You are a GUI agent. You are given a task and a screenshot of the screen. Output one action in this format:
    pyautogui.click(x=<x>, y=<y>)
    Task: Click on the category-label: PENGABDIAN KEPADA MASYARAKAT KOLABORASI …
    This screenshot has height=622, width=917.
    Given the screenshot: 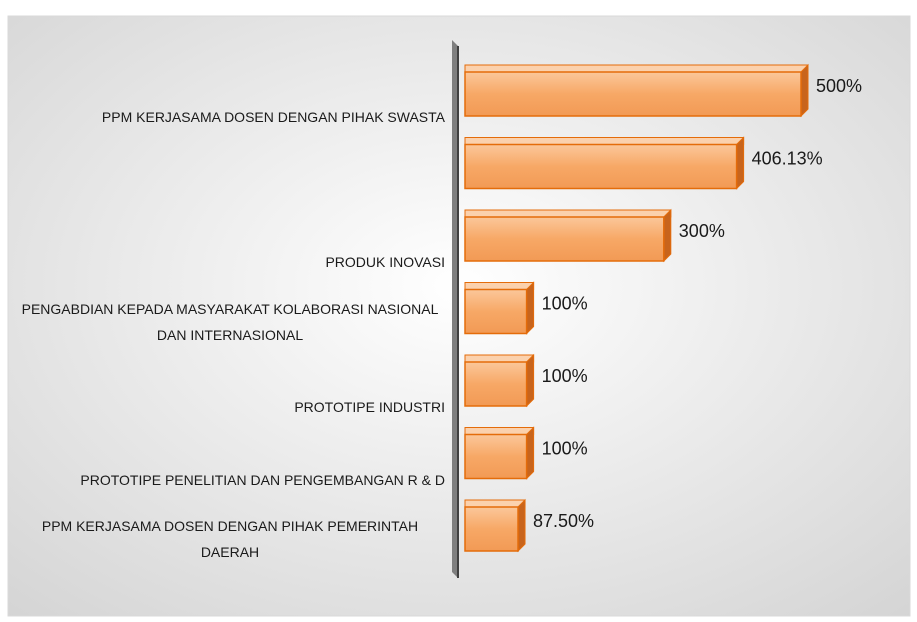 What is the action you would take?
    pyautogui.click(x=230, y=321)
    